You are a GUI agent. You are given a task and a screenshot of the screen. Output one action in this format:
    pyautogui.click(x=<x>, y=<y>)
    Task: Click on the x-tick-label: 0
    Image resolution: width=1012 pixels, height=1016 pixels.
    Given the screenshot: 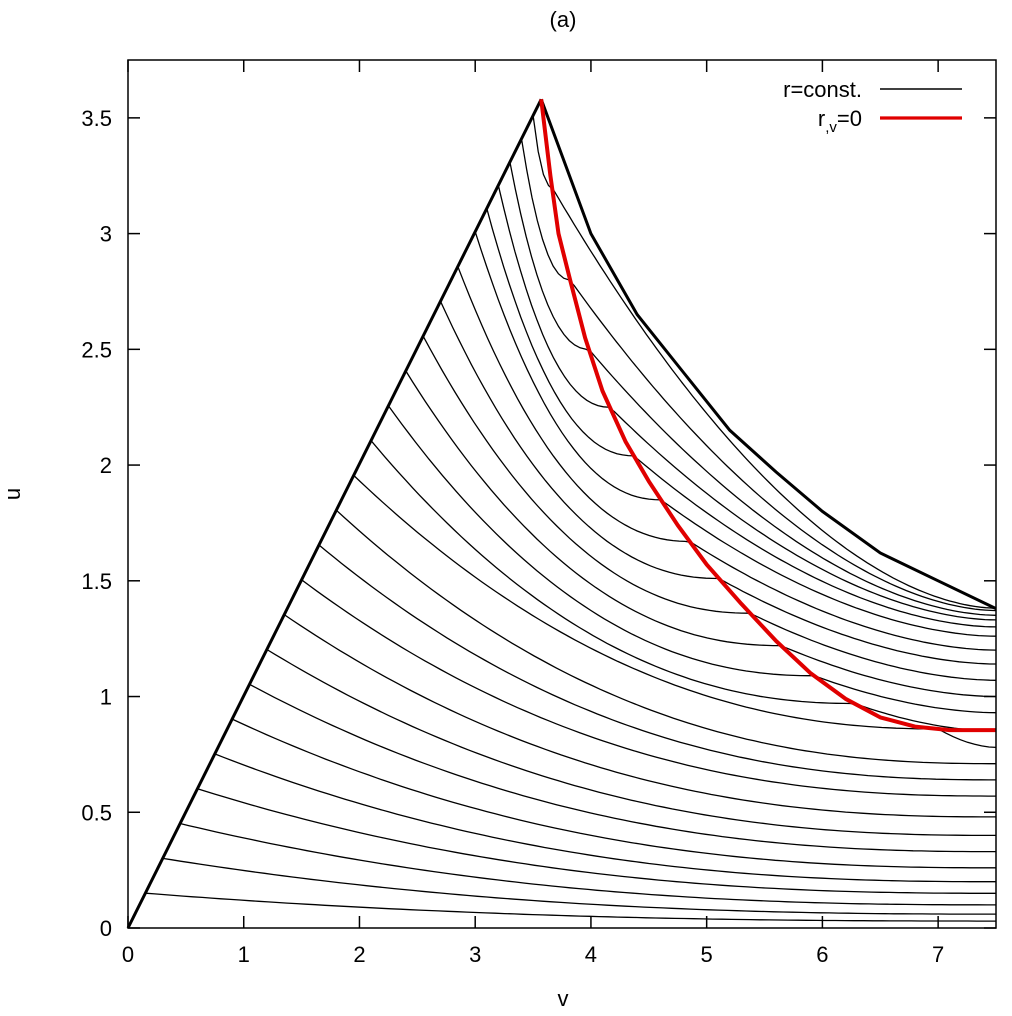 What is the action you would take?
    pyautogui.click(x=128, y=954)
    